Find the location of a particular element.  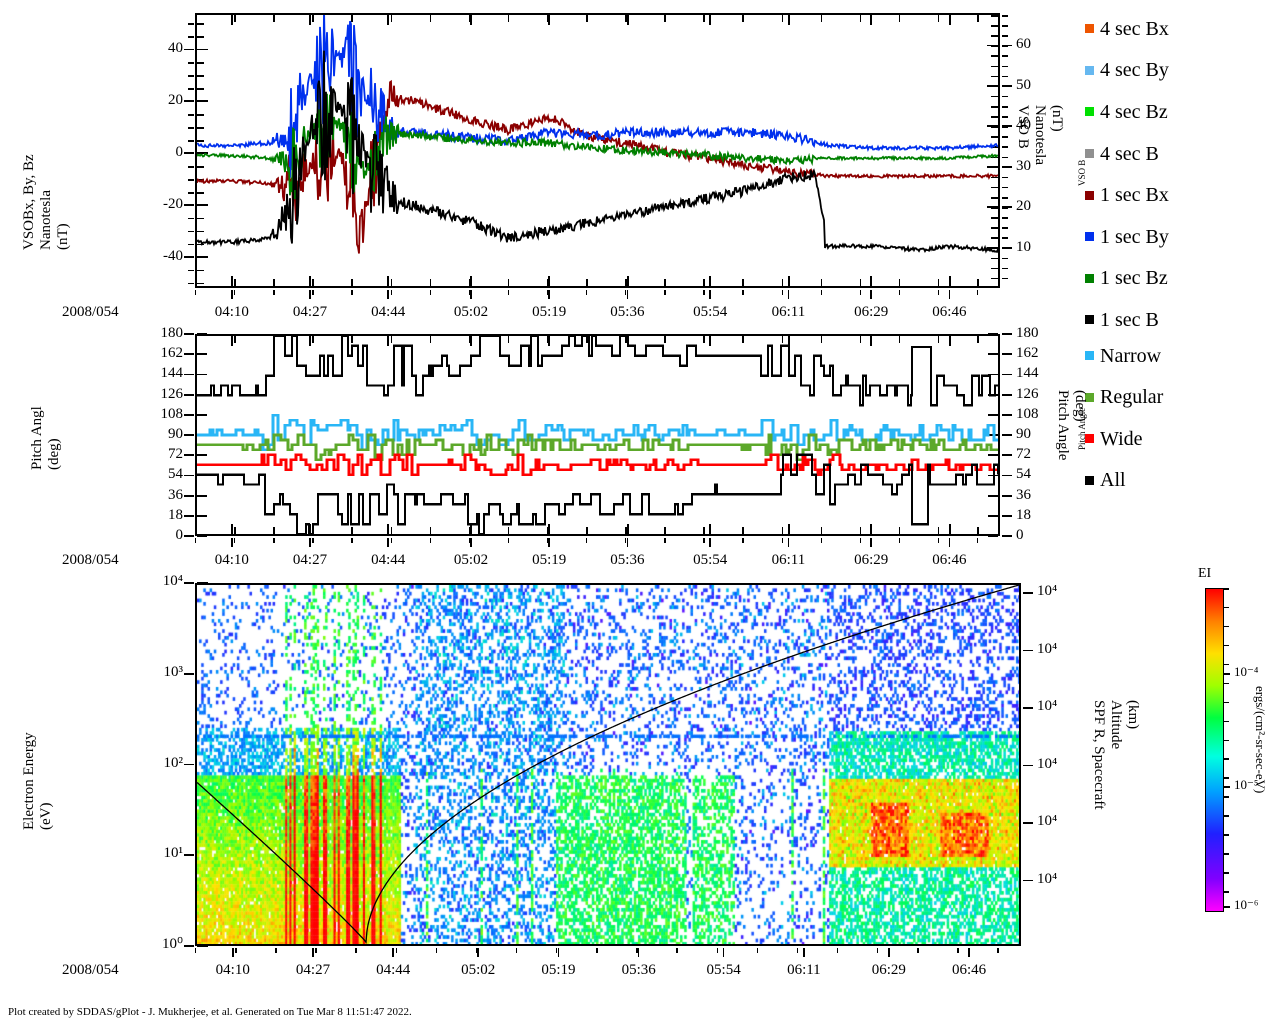

legend-item-4-sec-b: 4 sec B is located at coordinates (1180, 154).